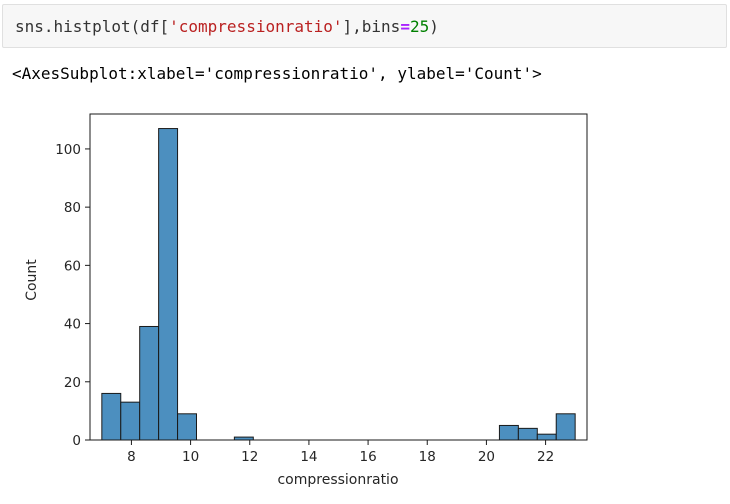 This screenshot has width=730, height=504. Describe the element at coordinates (72, 325) in the screenshot. I see `y-tick-label: 40` at that location.